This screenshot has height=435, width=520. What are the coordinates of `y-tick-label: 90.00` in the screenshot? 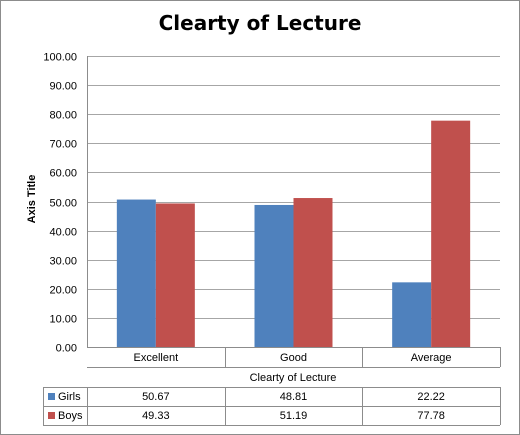 It's located at (63, 87).